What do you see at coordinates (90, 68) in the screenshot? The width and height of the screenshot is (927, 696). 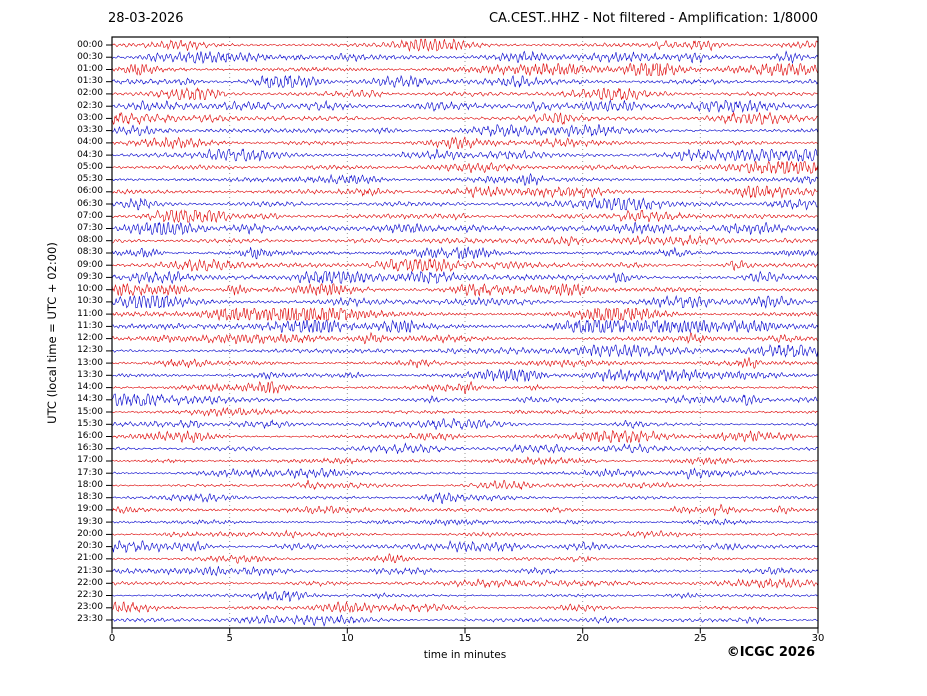 I see `ytick-label: 01:00` at bounding box center [90, 68].